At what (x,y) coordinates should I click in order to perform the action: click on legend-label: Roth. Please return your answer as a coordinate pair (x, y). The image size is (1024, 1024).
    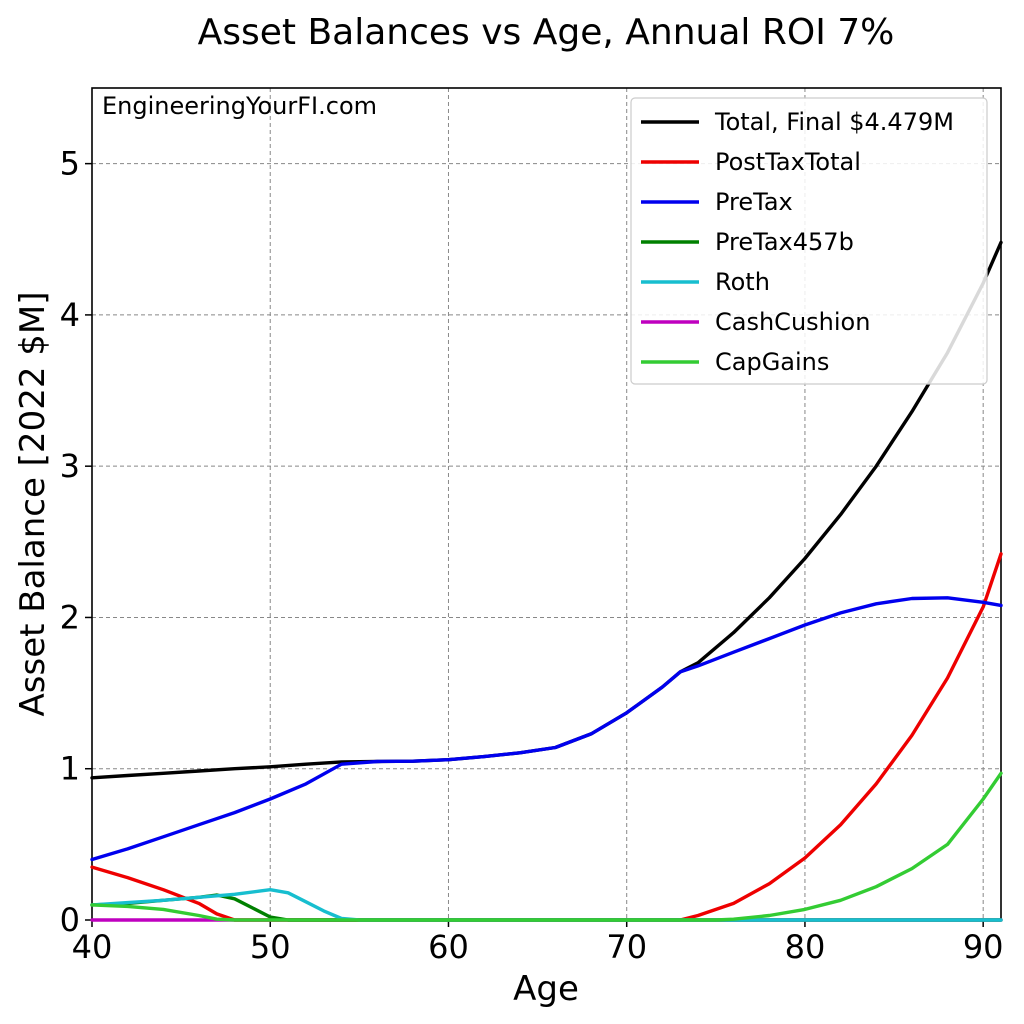
    Looking at the image, I should click on (742, 282).